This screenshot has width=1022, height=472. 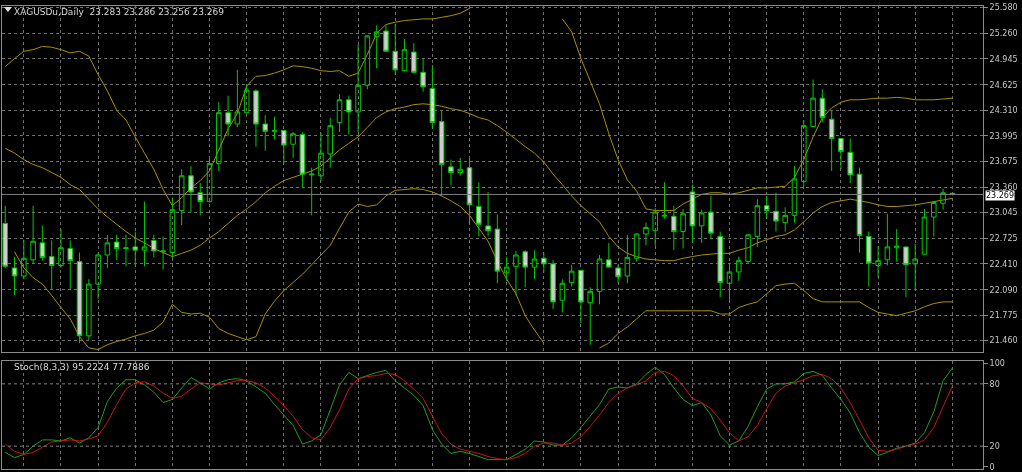 What do you see at coordinates (1003, 187) in the screenshot?
I see `y-tick-label: 23.360` at bounding box center [1003, 187].